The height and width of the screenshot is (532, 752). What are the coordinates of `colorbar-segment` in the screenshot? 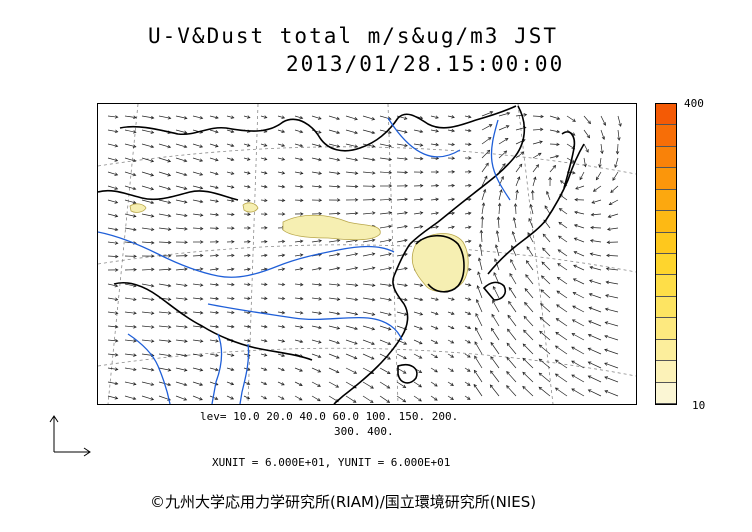 It's located at (666, 307).